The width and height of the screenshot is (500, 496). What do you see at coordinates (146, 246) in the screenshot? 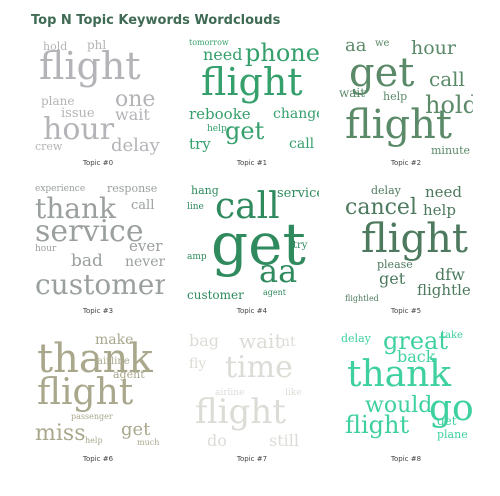
I see `wordcloud-word: ever` at bounding box center [146, 246].